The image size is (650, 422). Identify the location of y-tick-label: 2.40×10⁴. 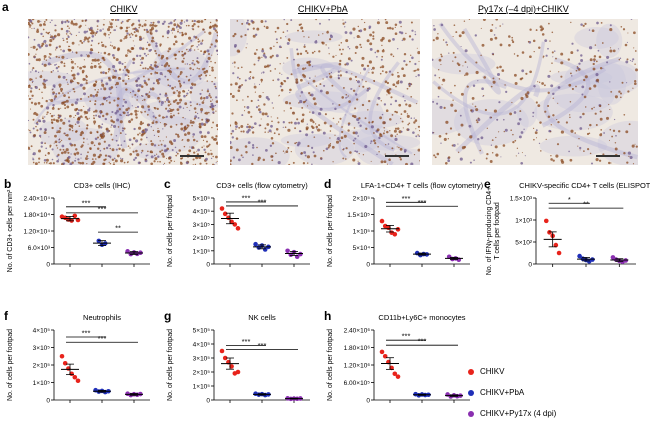
(37, 199).